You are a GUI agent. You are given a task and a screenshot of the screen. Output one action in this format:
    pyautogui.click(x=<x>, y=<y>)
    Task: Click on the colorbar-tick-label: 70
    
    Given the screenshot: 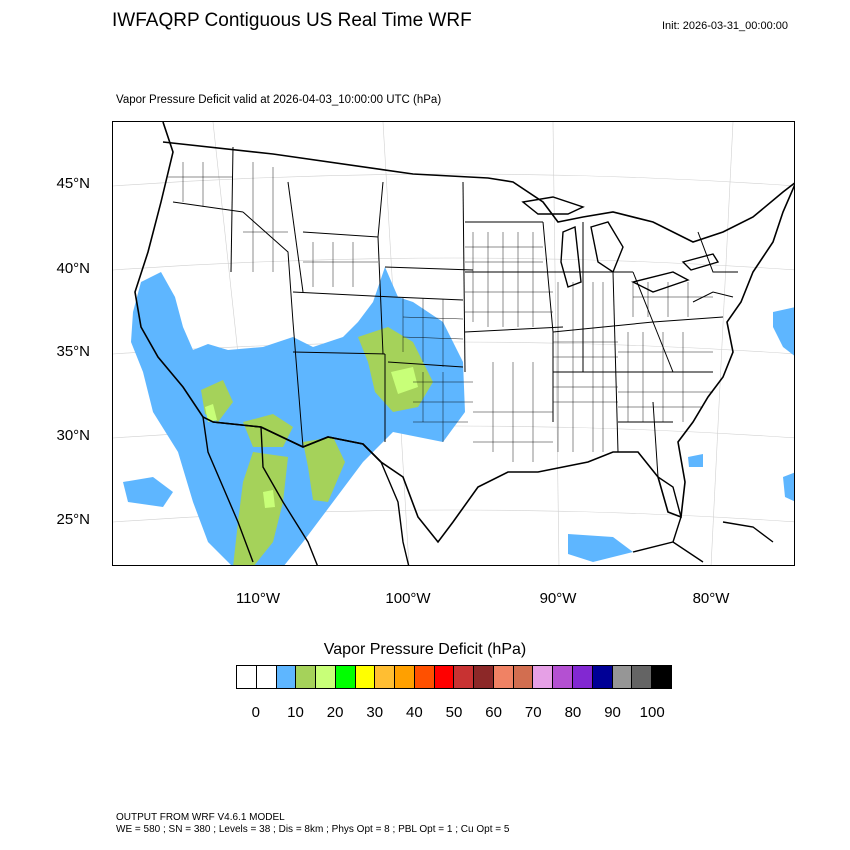 What is the action you would take?
    pyautogui.click(x=533, y=712)
    